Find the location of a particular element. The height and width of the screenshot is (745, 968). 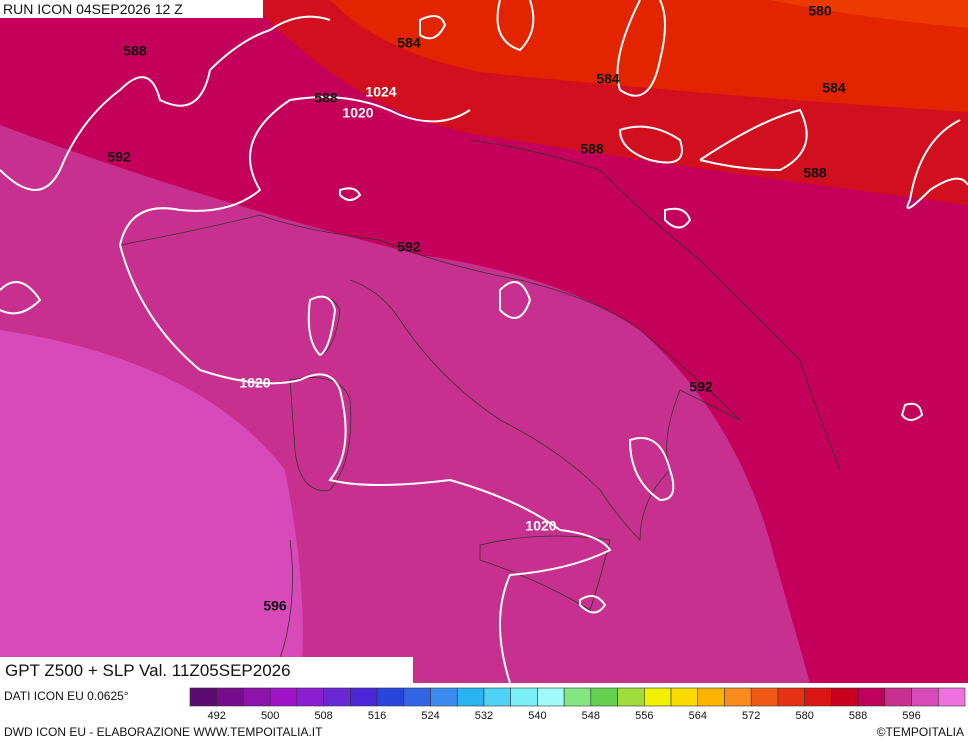

map-title: GPT Z500 + SLP Val. 11Z05SEP2026 is located at coordinates (148, 670).